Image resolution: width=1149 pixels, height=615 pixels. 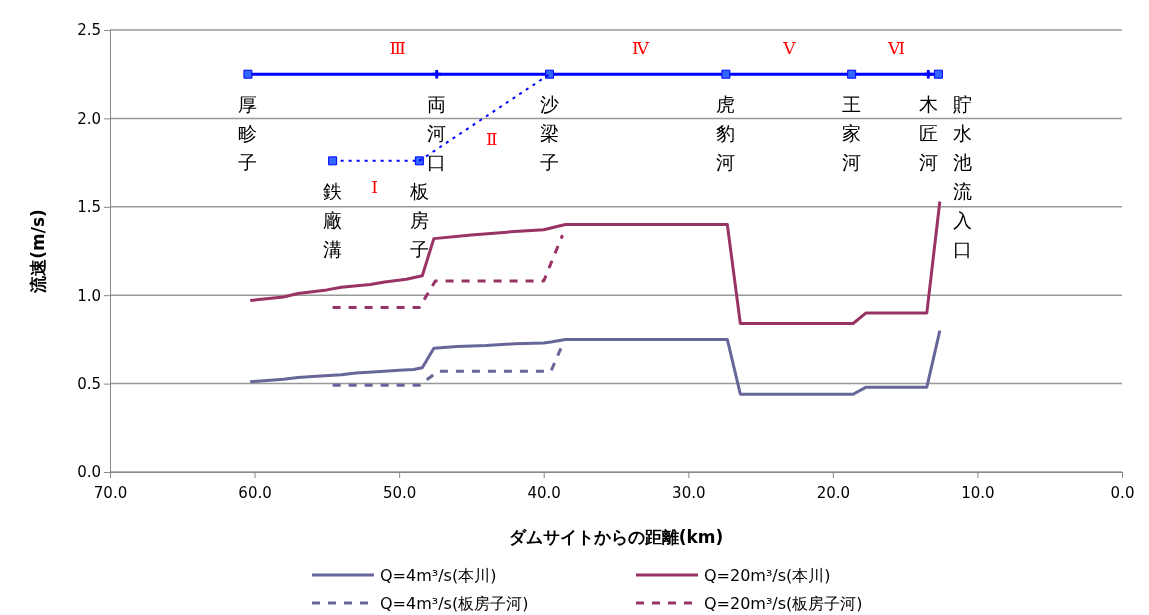 What do you see at coordinates (549, 133) in the screenshot?
I see `annotation: 沙梁子` at bounding box center [549, 133].